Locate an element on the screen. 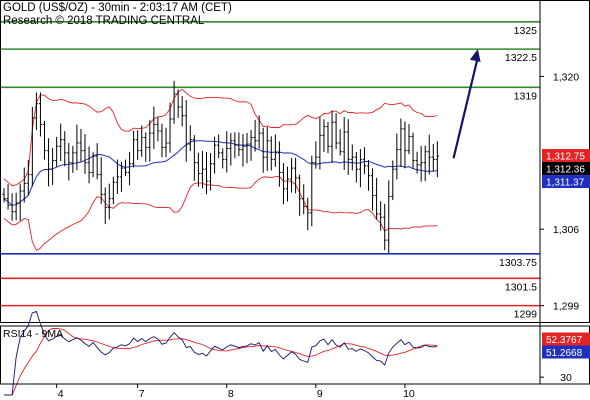  level-label-4: 1301.5 is located at coordinates (521, 287).